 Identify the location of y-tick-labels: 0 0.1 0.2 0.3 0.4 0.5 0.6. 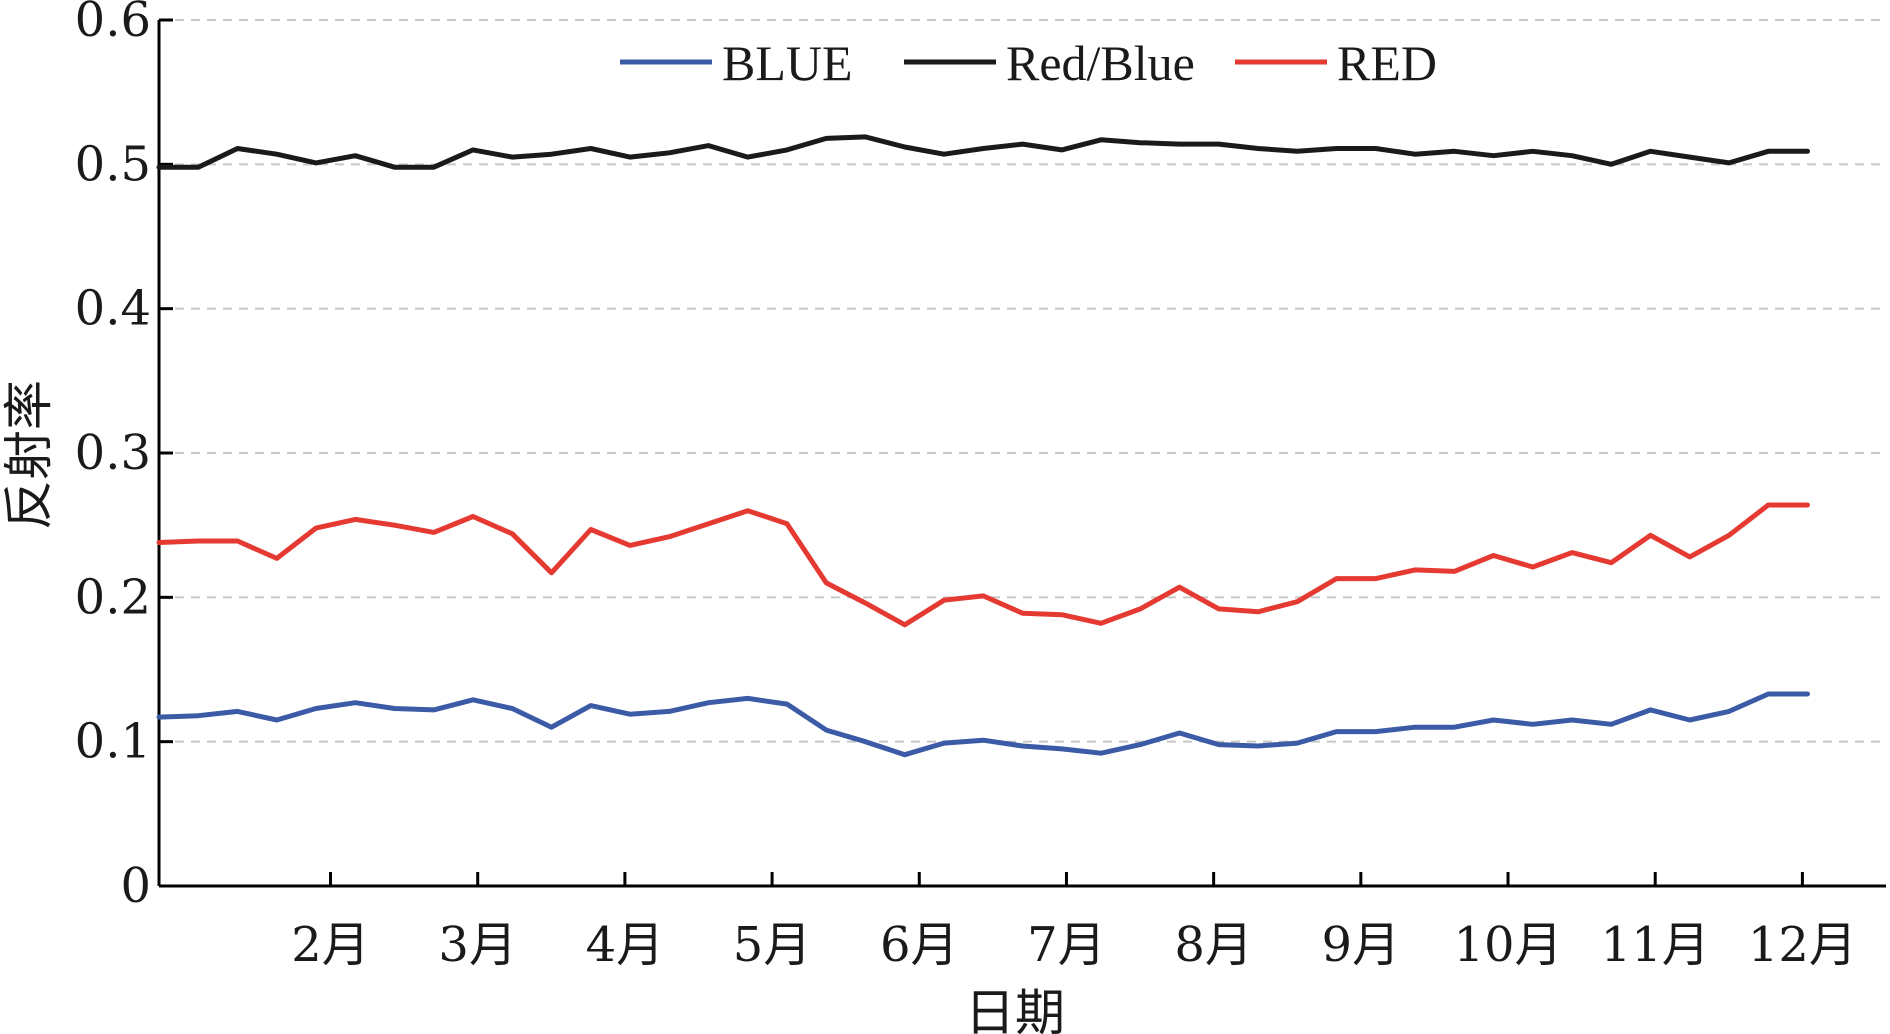
(113, 457).